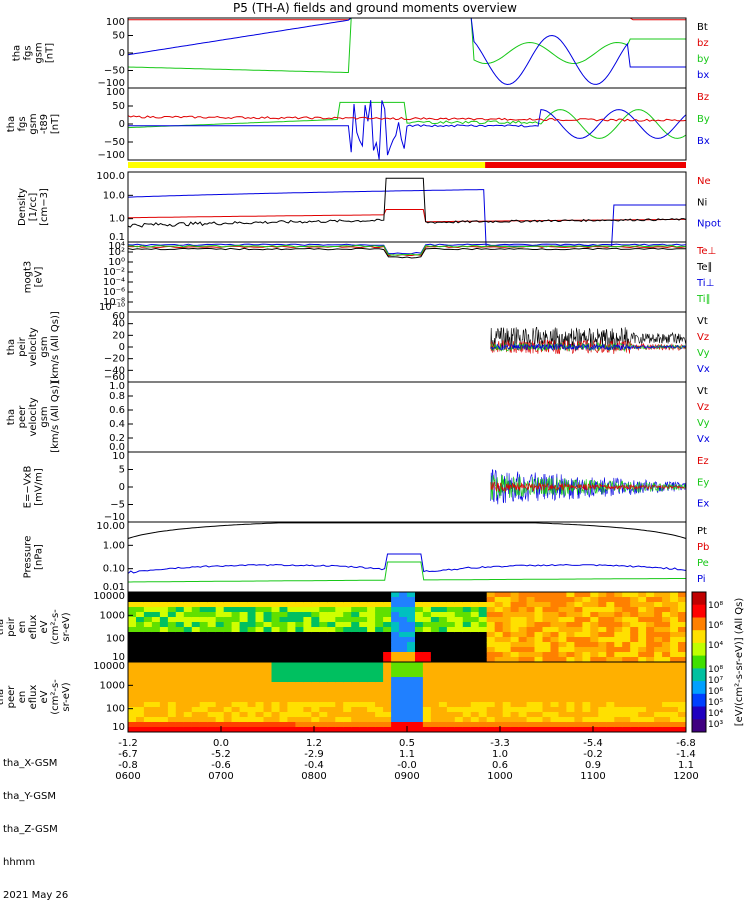 The width and height of the screenshot is (750, 912). Describe the element at coordinates (114, 195) in the screenshot. I see `ytick-label: 10.0` at that location.